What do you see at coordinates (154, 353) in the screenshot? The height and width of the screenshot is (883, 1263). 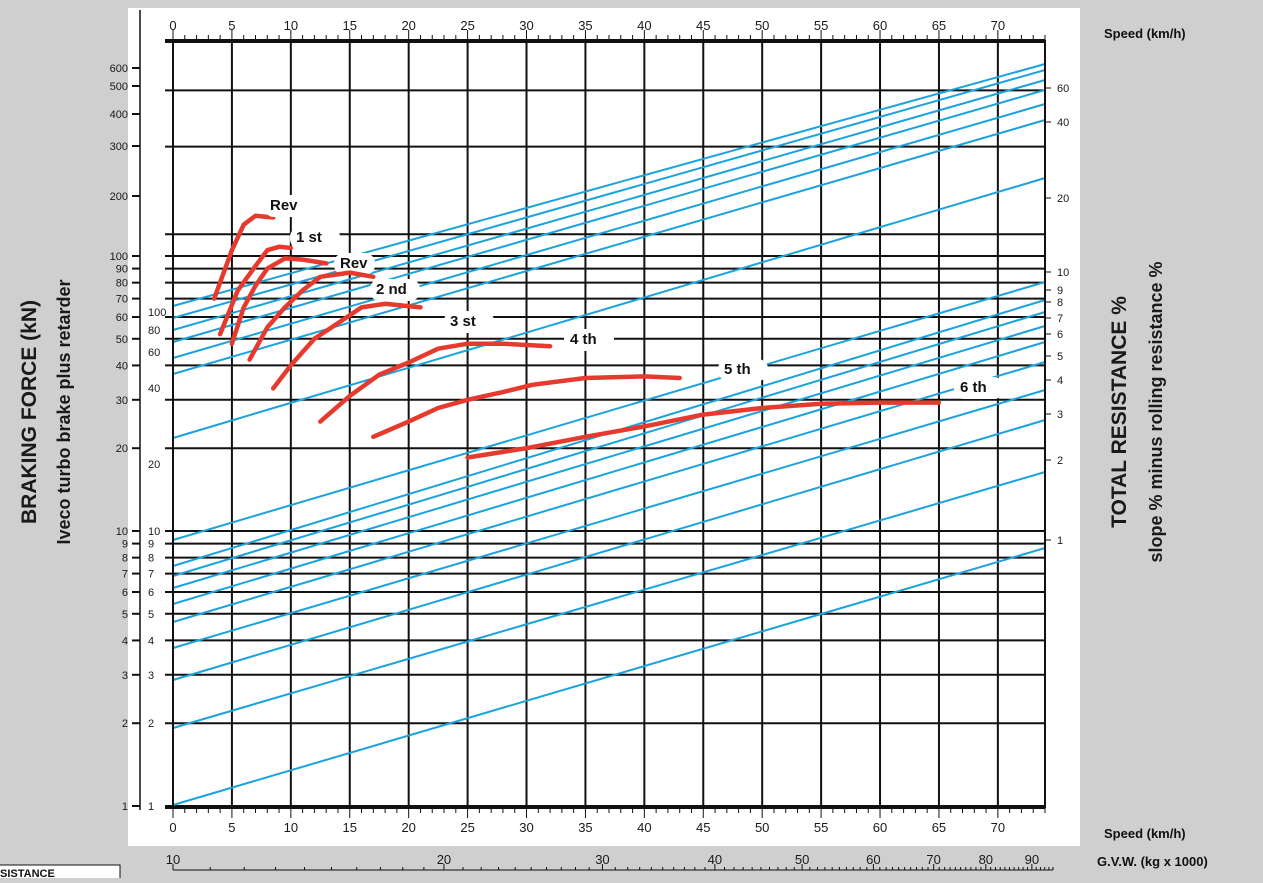 I see `y-inner-tick-label: 60` at bounding box center [154, 353].